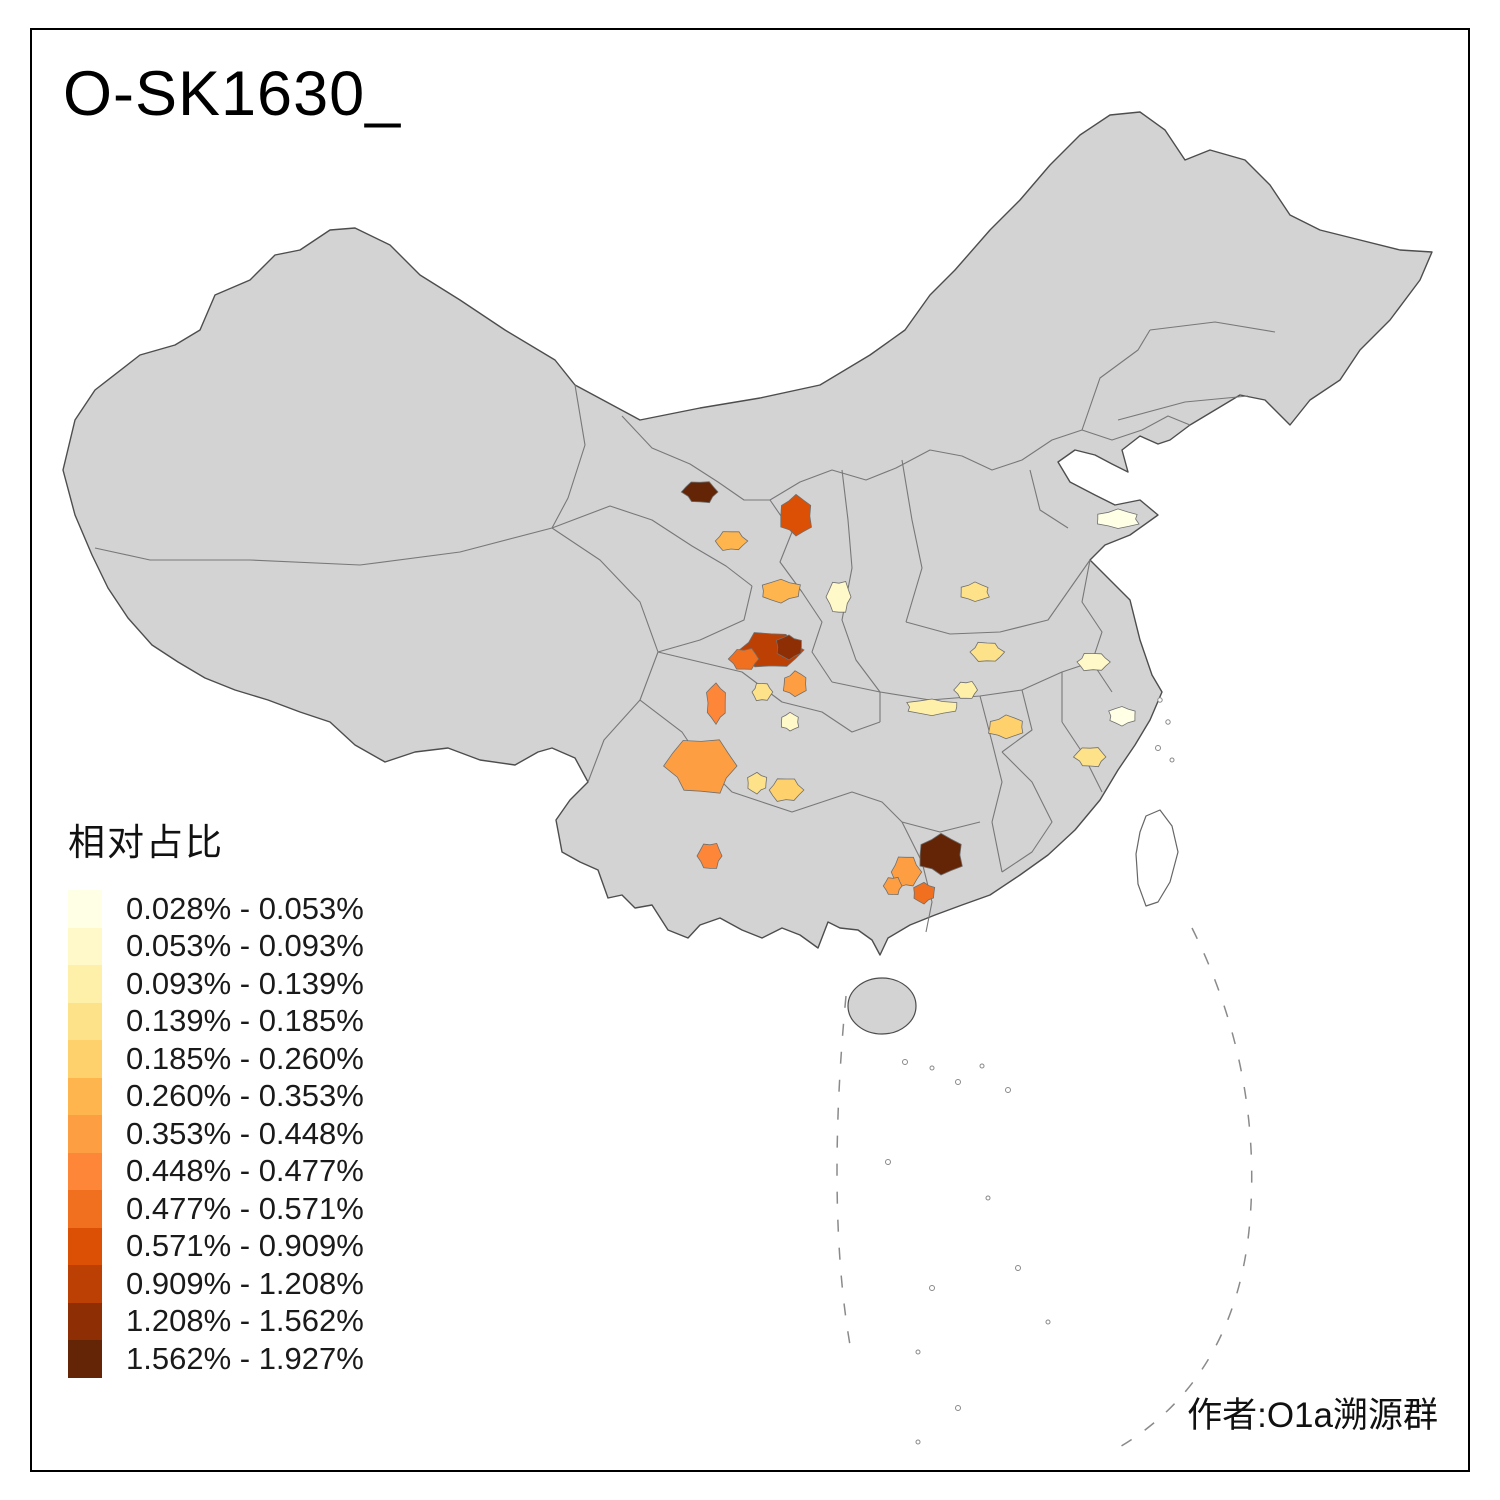 The image size is (1500, 1500). I want to click on legend-label: 0.053% - 0.093%, so click(245, 946).